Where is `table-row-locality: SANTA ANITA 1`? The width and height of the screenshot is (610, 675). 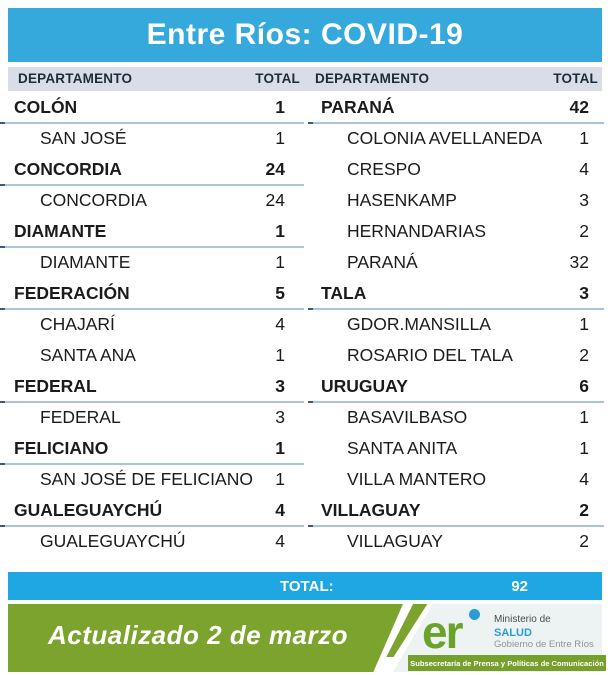 table-row-locality: SANTA ANITA 1 is located at coordinates (458, 448).